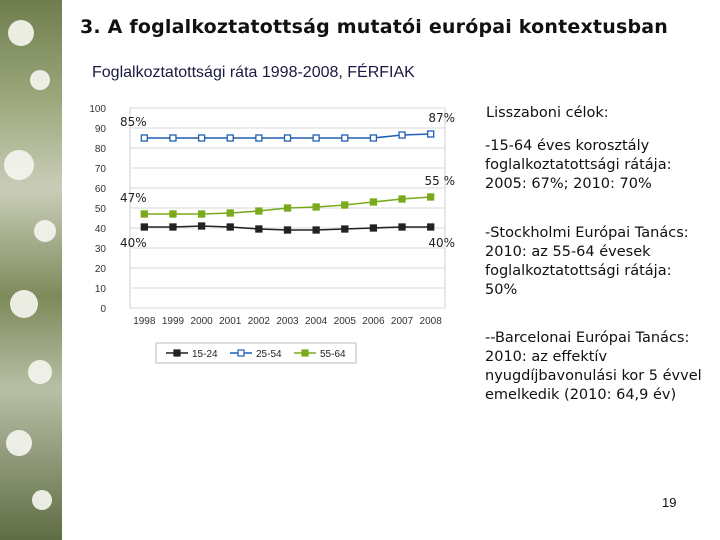 Image resolution: width=720 pixels, height=540 pixels. I want to click on decorative-blossom-strip, so click(31, 270).